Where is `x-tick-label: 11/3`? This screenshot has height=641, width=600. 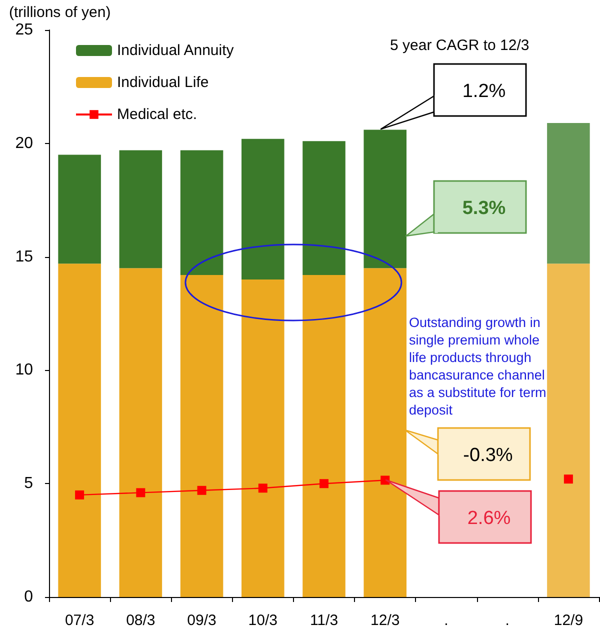
x-tick-label: 11/3 is located at coordinates (324, 620).